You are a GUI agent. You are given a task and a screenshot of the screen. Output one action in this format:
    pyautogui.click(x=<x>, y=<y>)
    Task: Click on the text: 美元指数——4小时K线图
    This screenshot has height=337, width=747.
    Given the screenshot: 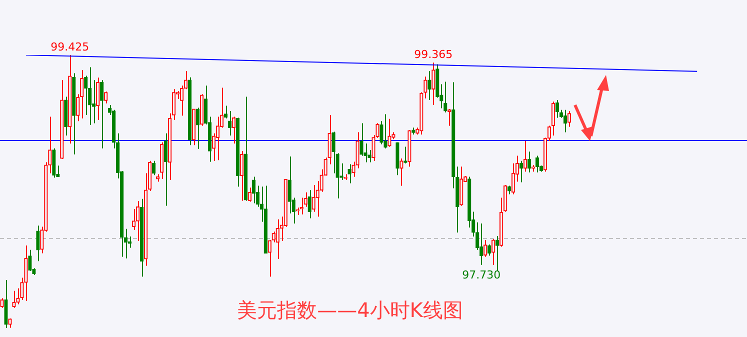 What is the action you would take?
    pyautogui.click(x=350, y=310)
    